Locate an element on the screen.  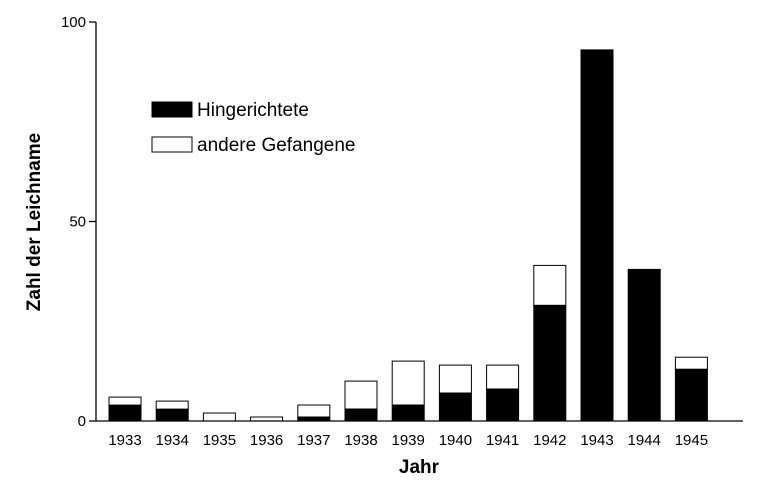
y-ticks: 0 50 100 is located at coordinates (78, 222).